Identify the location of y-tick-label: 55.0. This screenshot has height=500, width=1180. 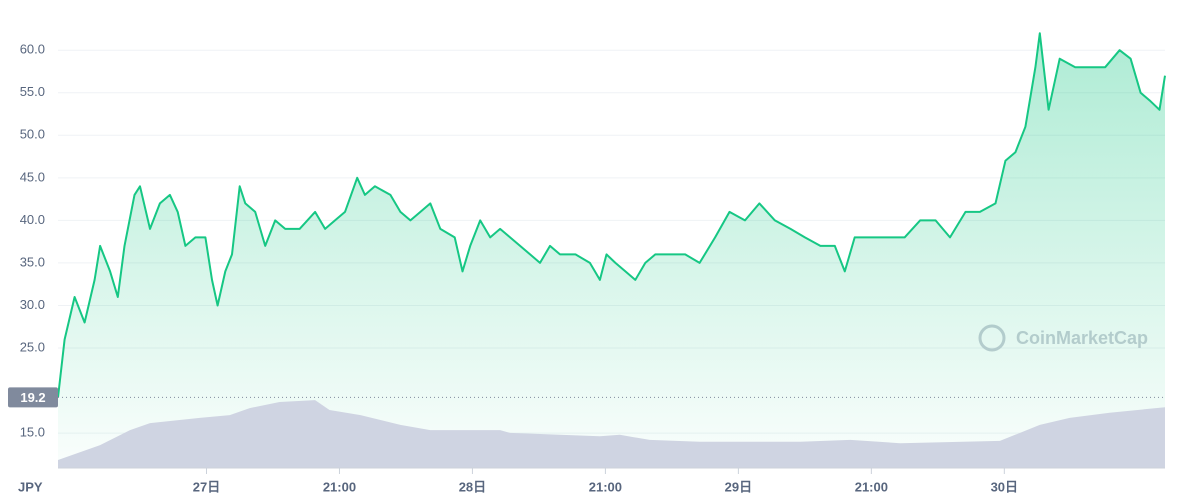
(32, 91).